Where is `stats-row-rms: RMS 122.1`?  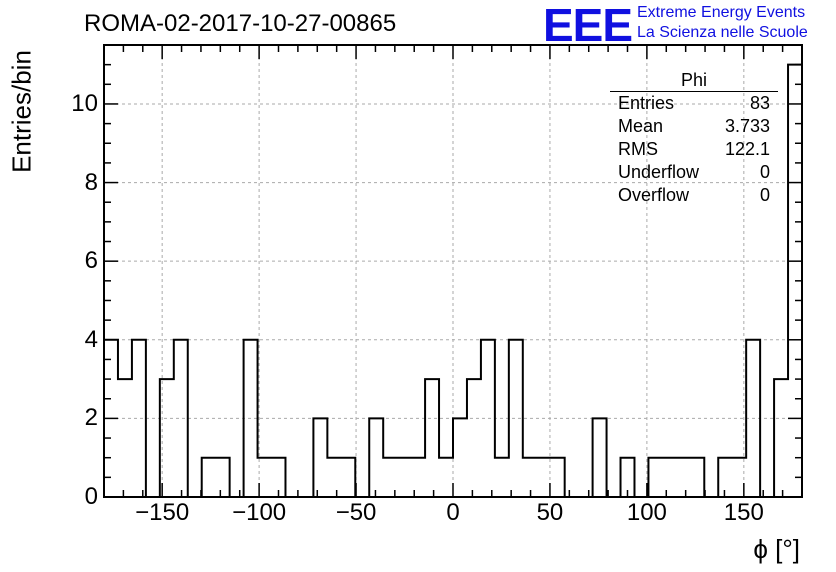 stats-row-rms: RMS 122.1 is located at coordinates (694, 149).